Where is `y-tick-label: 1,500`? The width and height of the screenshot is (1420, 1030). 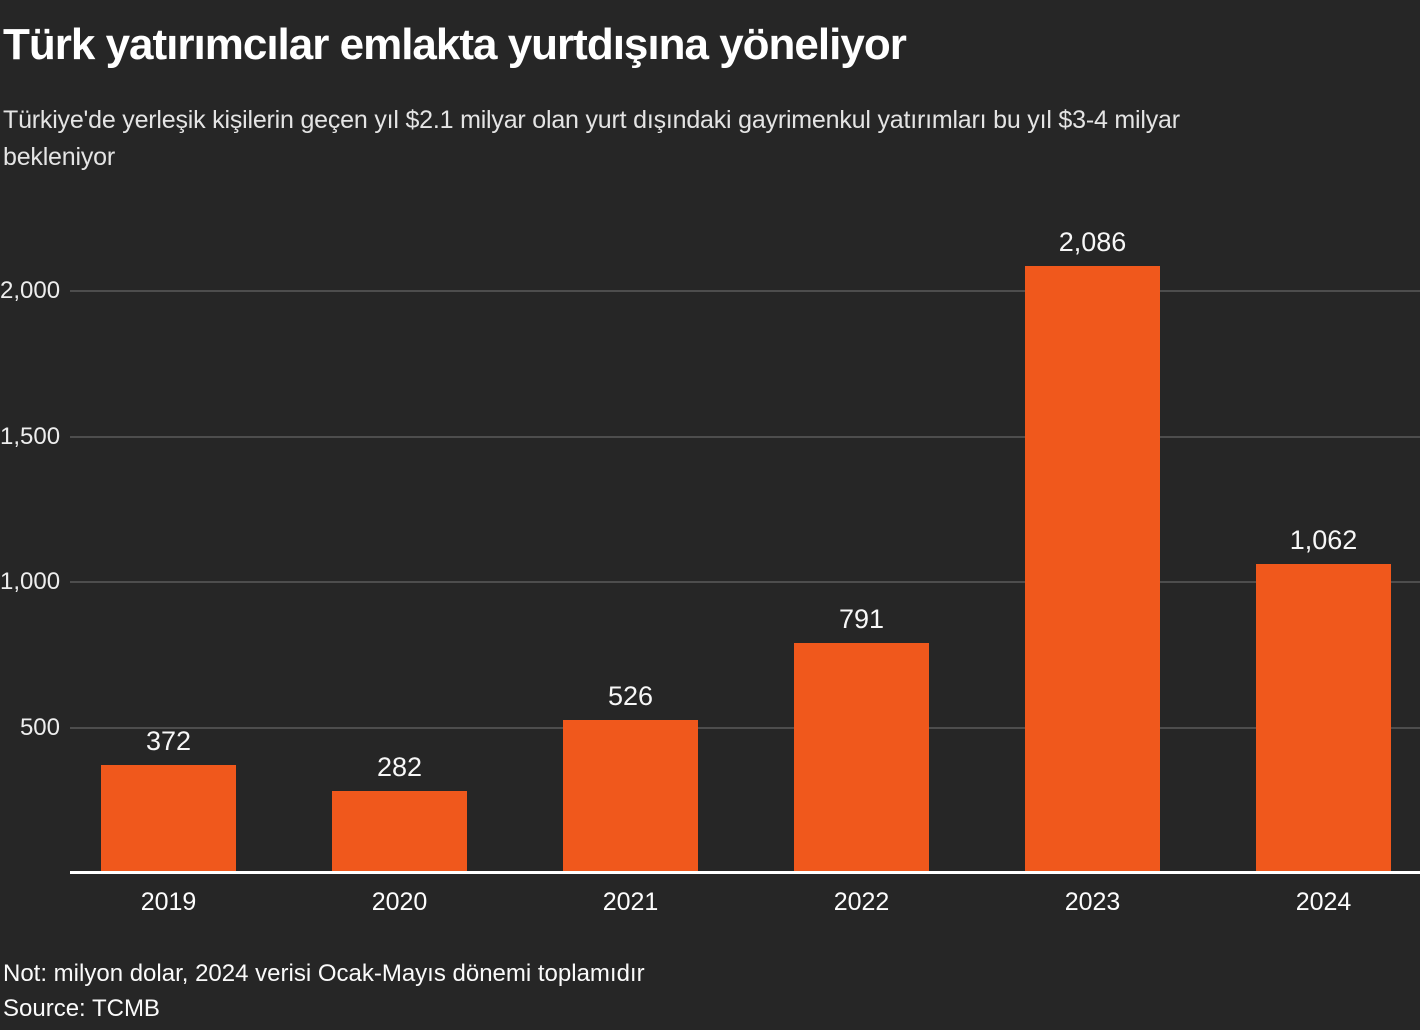 y-tick-label: 1,500 is located at coordinates (30, 436).